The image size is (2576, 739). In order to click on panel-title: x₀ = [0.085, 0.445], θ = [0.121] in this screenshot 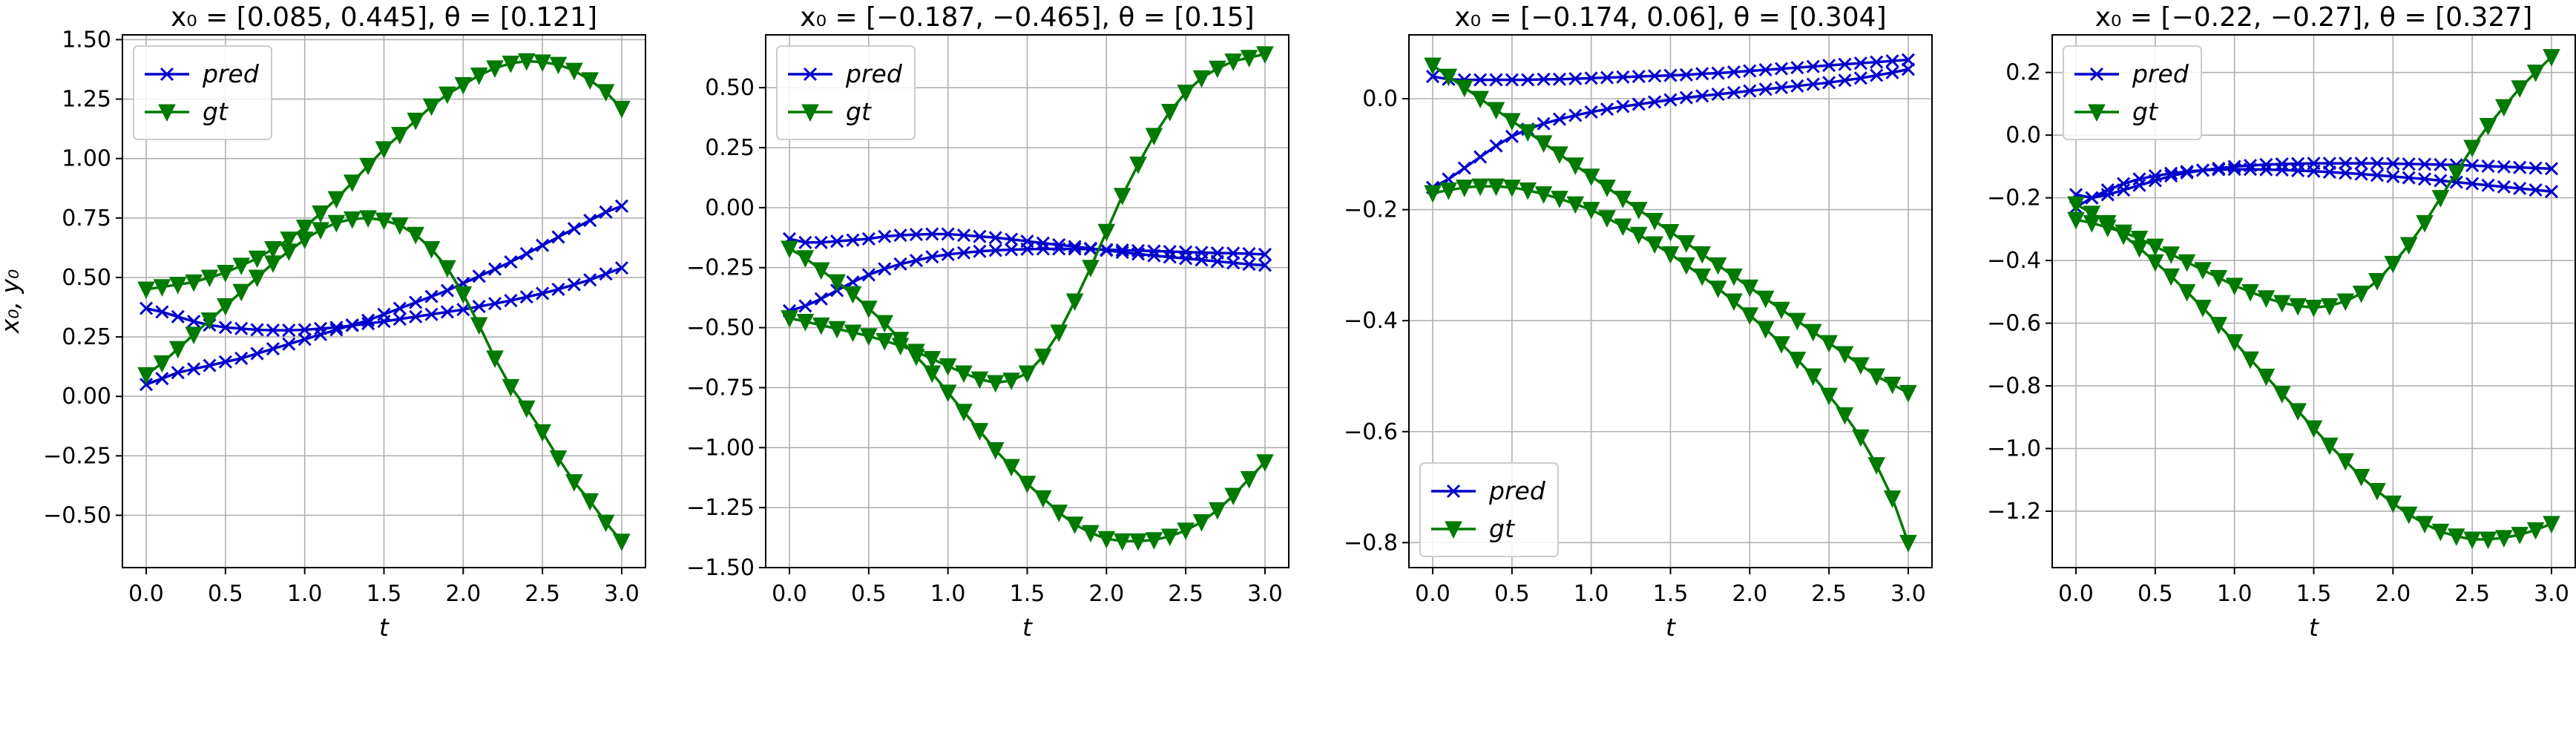, I will do `click(384, 17)`.